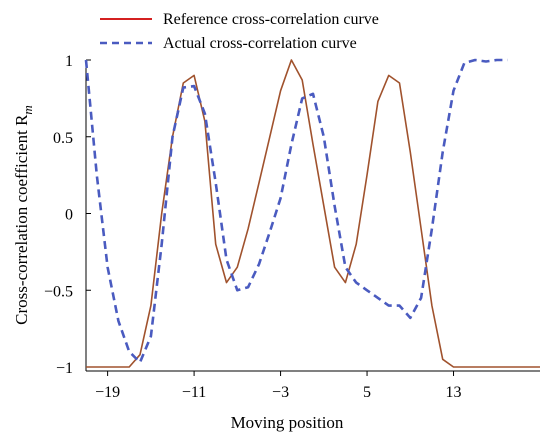 The image size is (550, 438). I want to click on legend-label-actual: Actual cross-correlation curve, so click(260, 43).